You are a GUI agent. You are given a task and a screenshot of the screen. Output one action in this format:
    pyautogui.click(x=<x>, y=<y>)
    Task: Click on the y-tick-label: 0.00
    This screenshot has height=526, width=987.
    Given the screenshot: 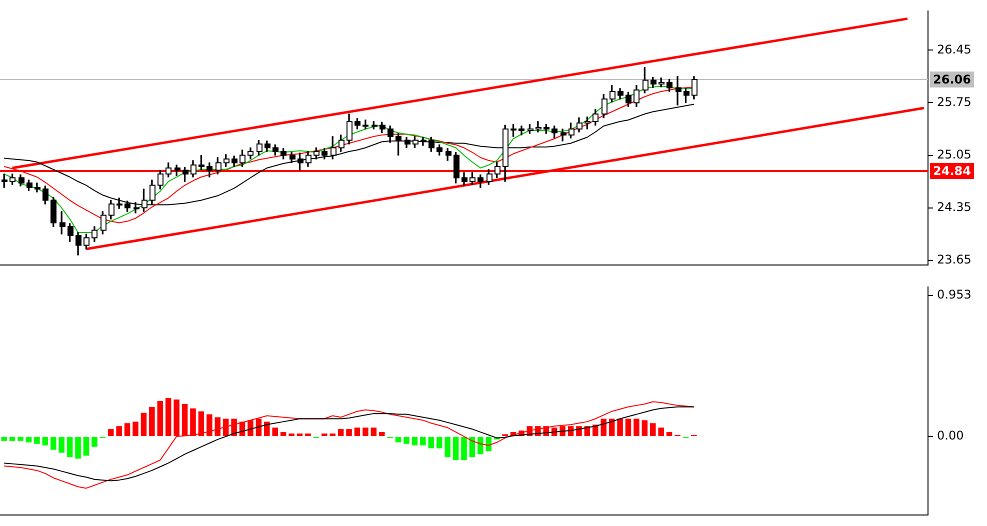 What is the action you would take?
    pyautogui.click(x=950, y=435)
    